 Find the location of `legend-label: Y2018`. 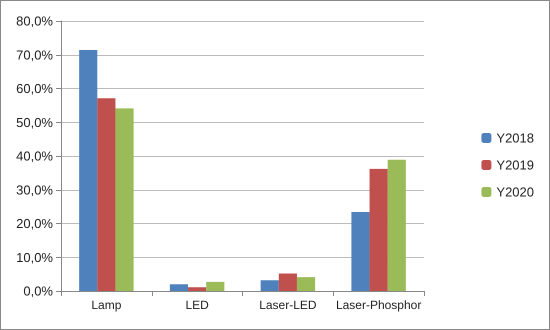

legend-label: Y2018 is located at coordinates (515, 138).